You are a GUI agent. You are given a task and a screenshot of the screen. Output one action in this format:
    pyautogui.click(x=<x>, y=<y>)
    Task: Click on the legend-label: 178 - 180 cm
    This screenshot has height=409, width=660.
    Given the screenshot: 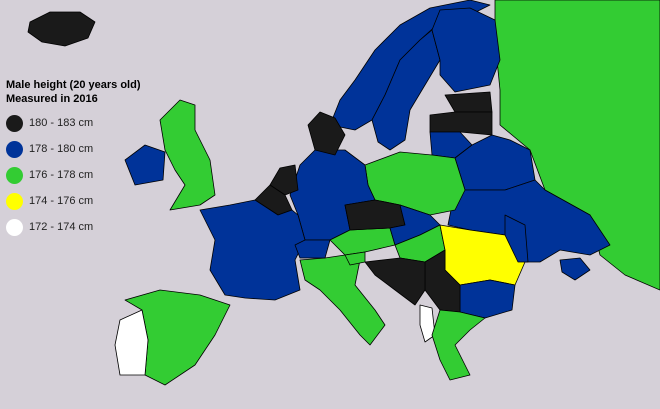 What is the action you would take?
    pyautogui.click(x=61, y=149)
    